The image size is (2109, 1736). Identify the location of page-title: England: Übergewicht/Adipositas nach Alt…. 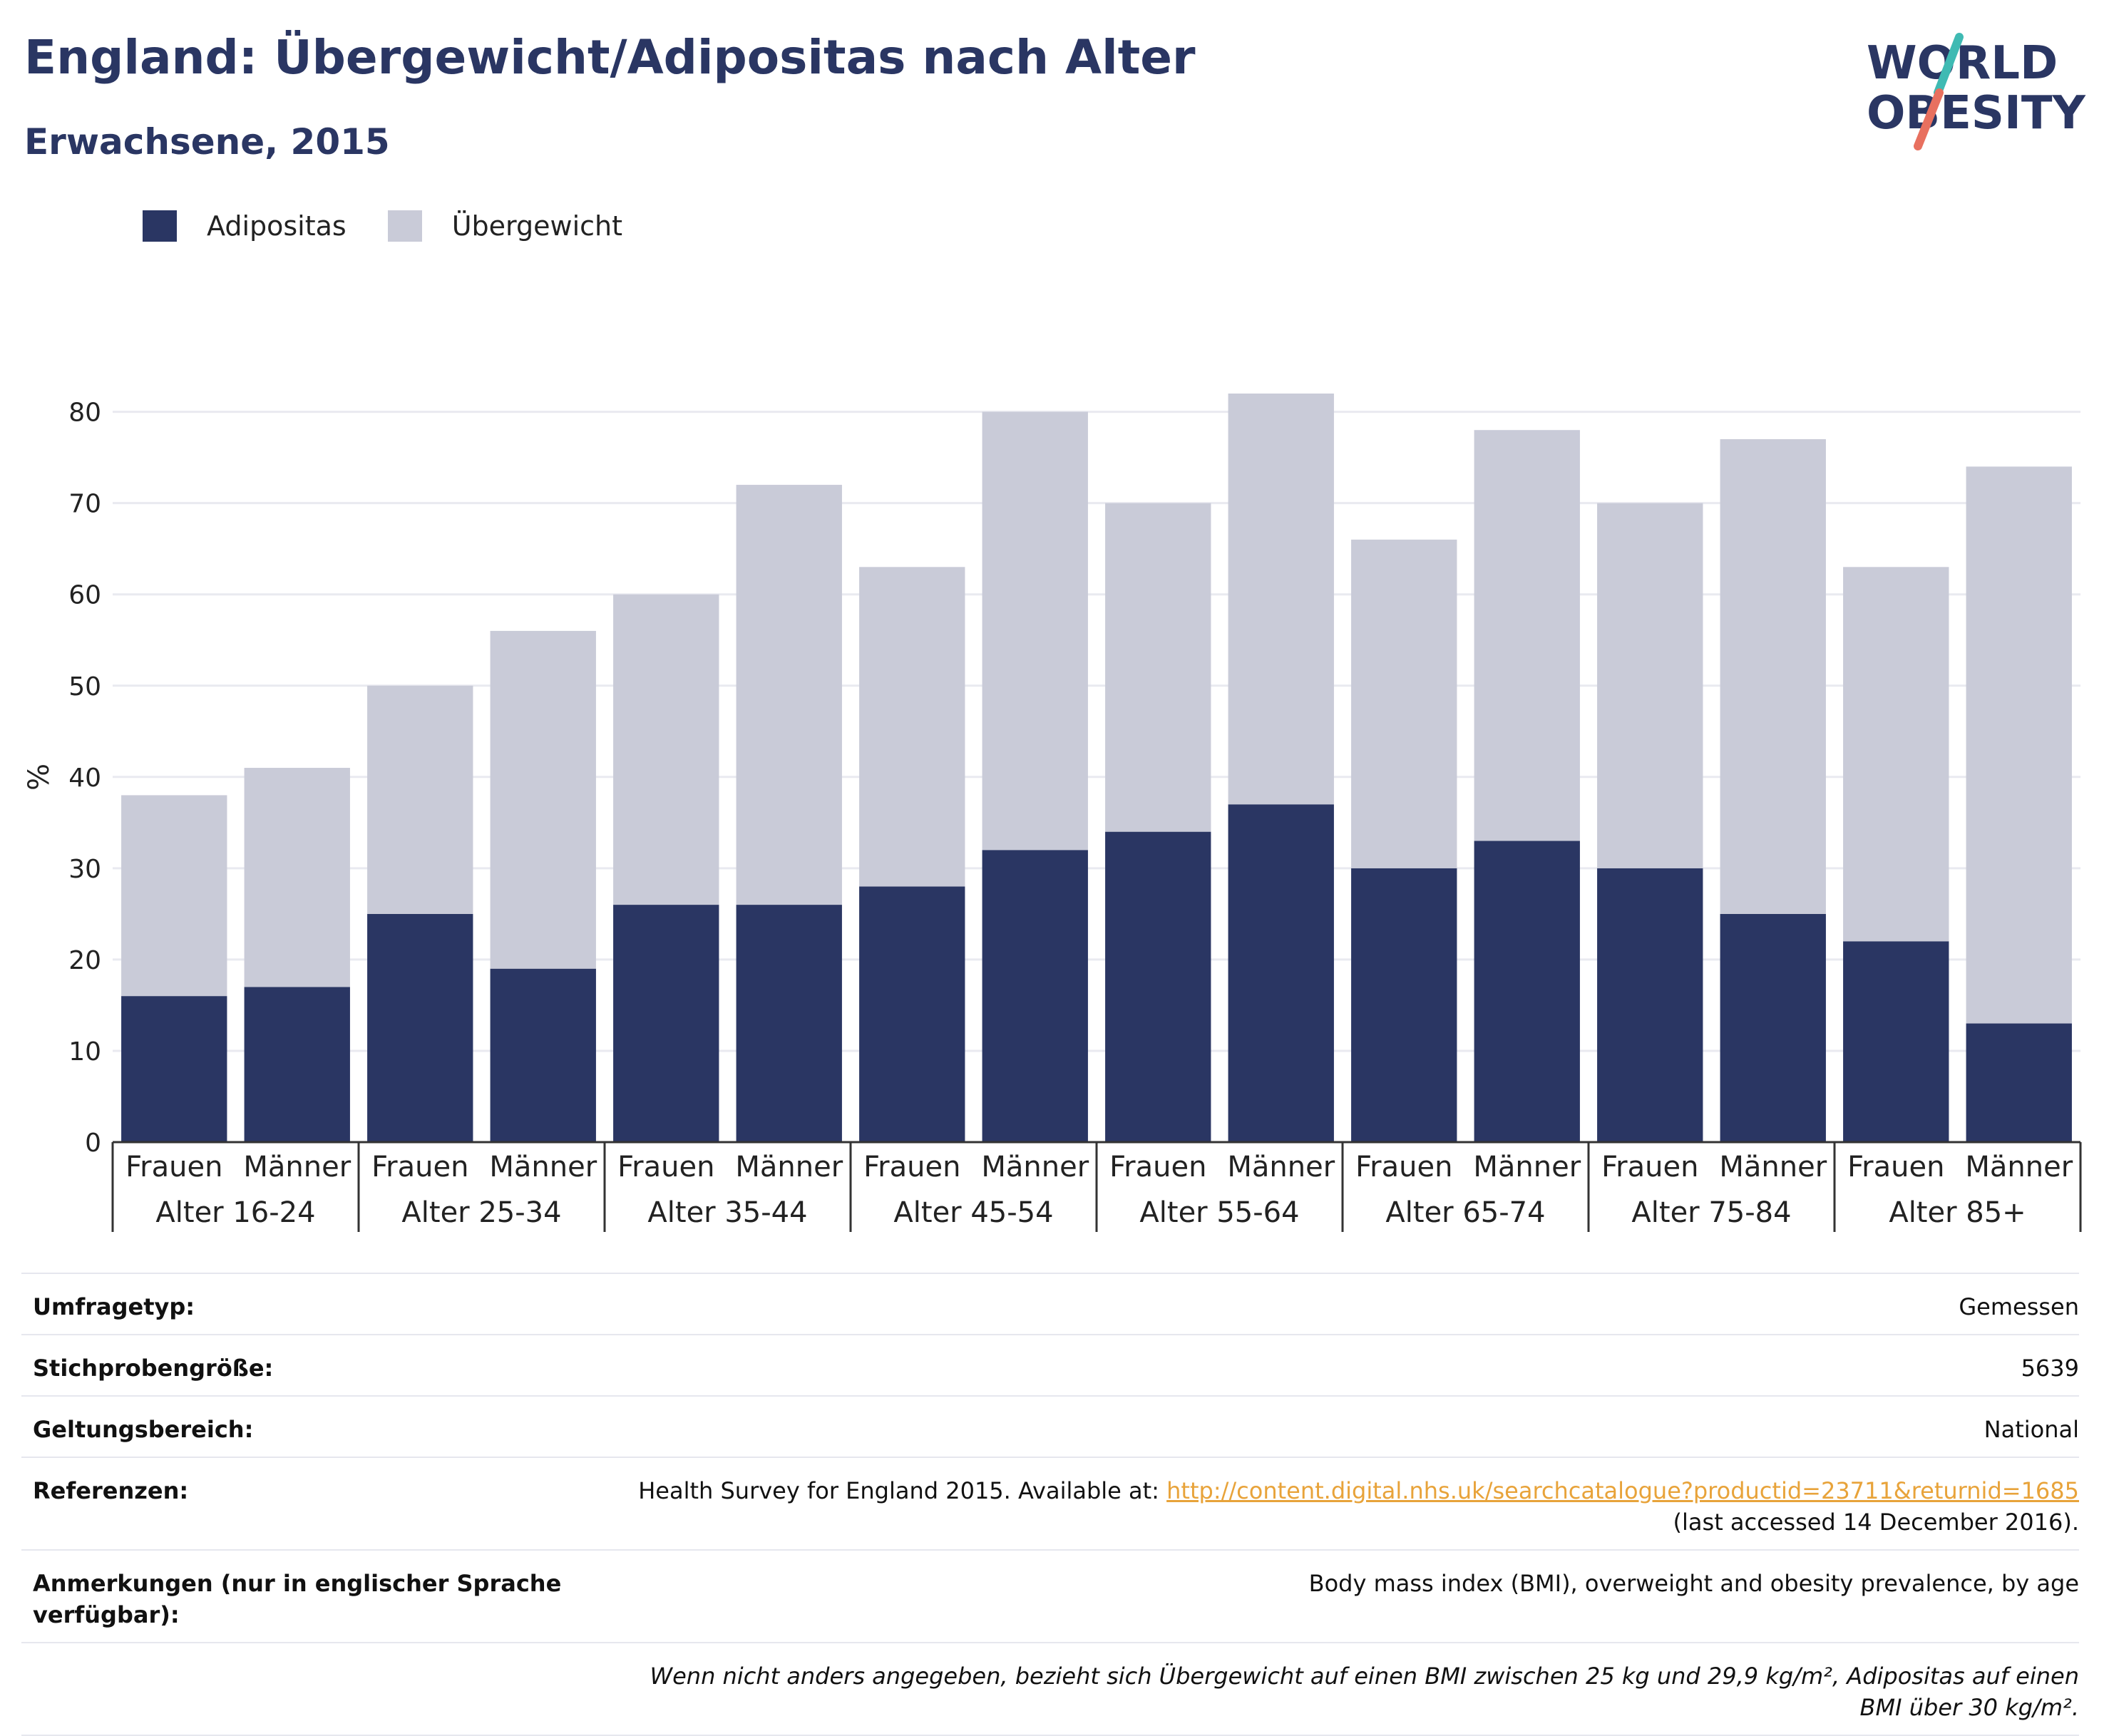
(610, 58).